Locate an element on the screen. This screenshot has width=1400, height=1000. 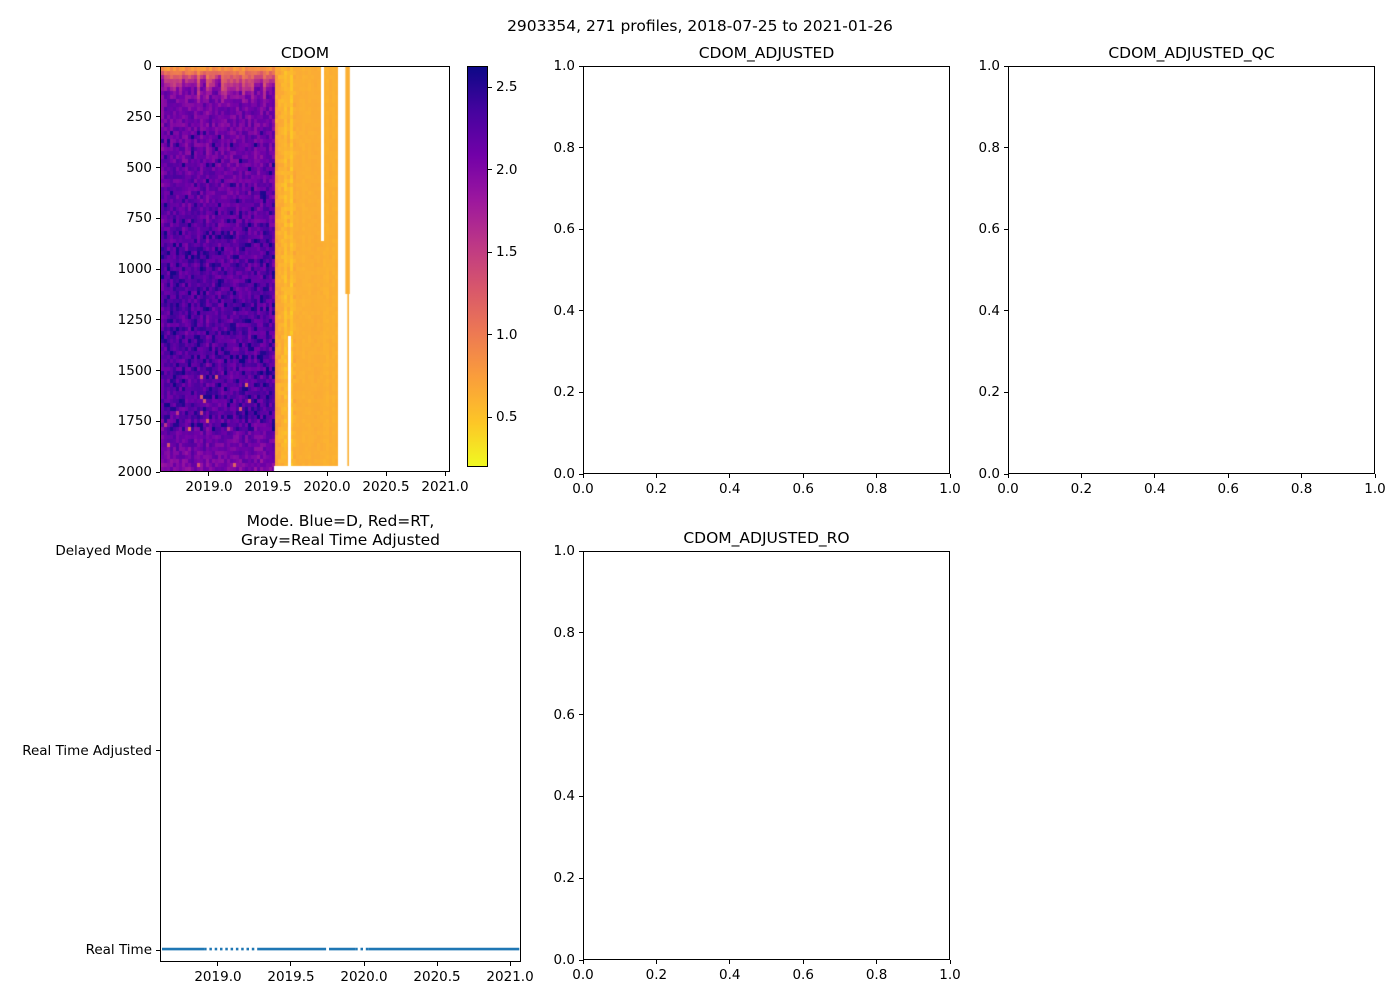
cdom-adjusted-ro-plot-title: CDOM_ADJUSTED_RO is located at coordinates (766, 538).